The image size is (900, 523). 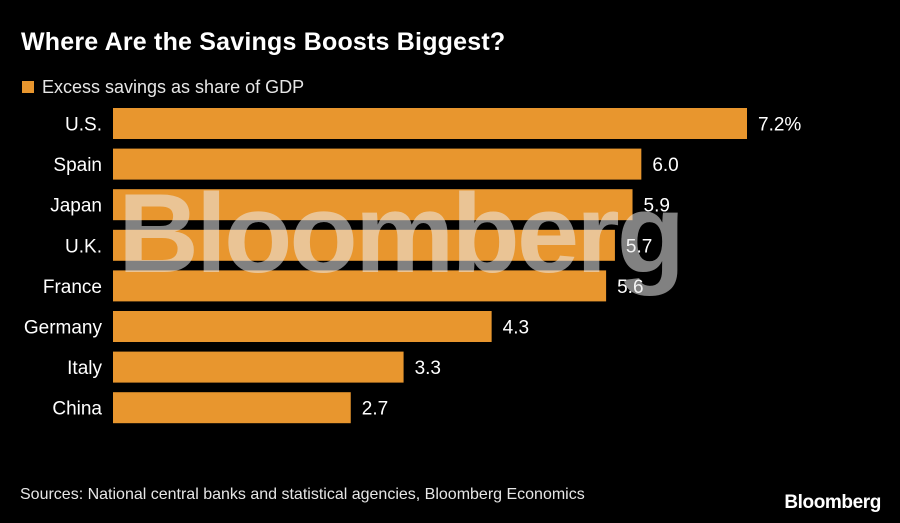 What do you see at coordinates (373, 205) in the screenshot?
I see `bar-japan` at bounding box center [373, 205].